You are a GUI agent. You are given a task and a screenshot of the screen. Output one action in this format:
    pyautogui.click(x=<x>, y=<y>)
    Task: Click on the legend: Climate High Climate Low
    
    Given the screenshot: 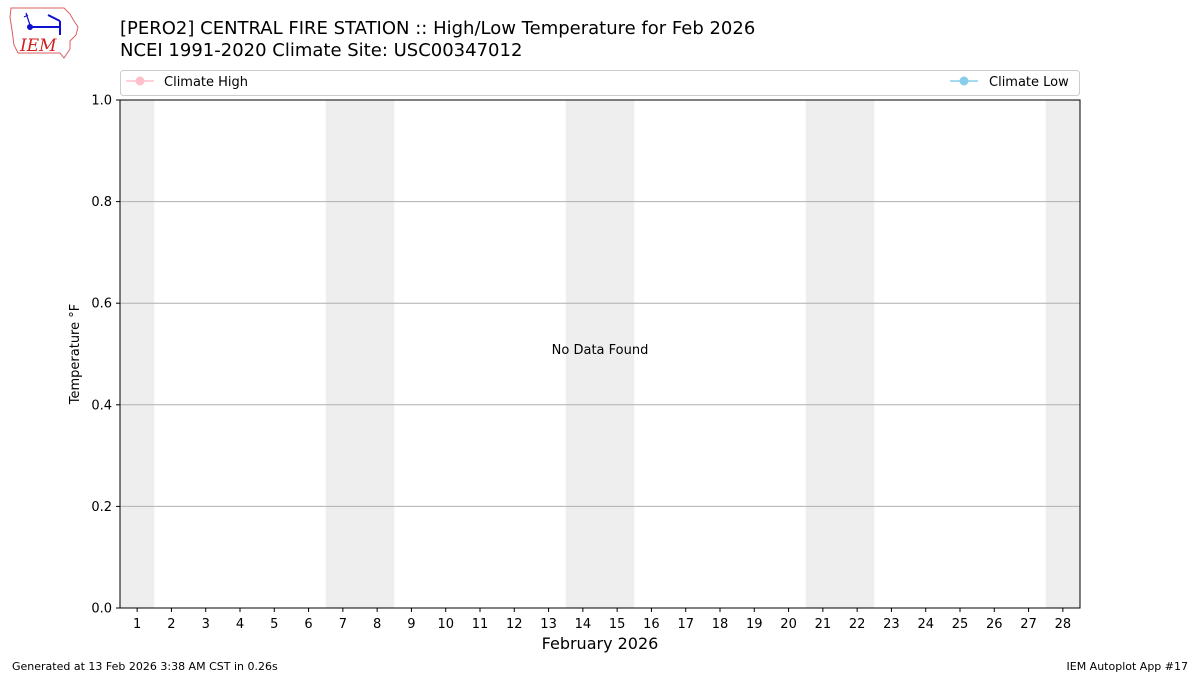 What is the action you would take?
    pyautogui.click(x=600, y=83)
    